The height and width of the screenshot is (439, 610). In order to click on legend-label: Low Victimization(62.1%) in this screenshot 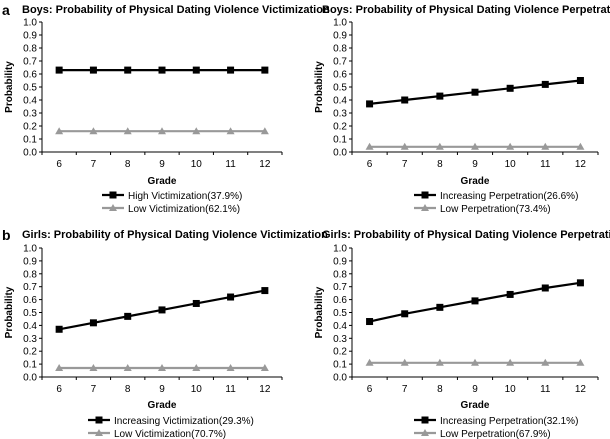, I will do `click(184, 209)`.